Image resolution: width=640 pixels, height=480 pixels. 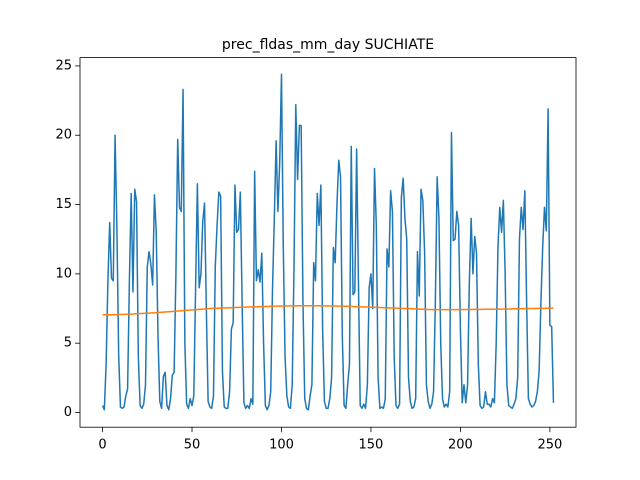 What do you see at coordinates (63, 273) in the screenshot?
I see `y-tick-label: 10` at bounding box center [63, 273].